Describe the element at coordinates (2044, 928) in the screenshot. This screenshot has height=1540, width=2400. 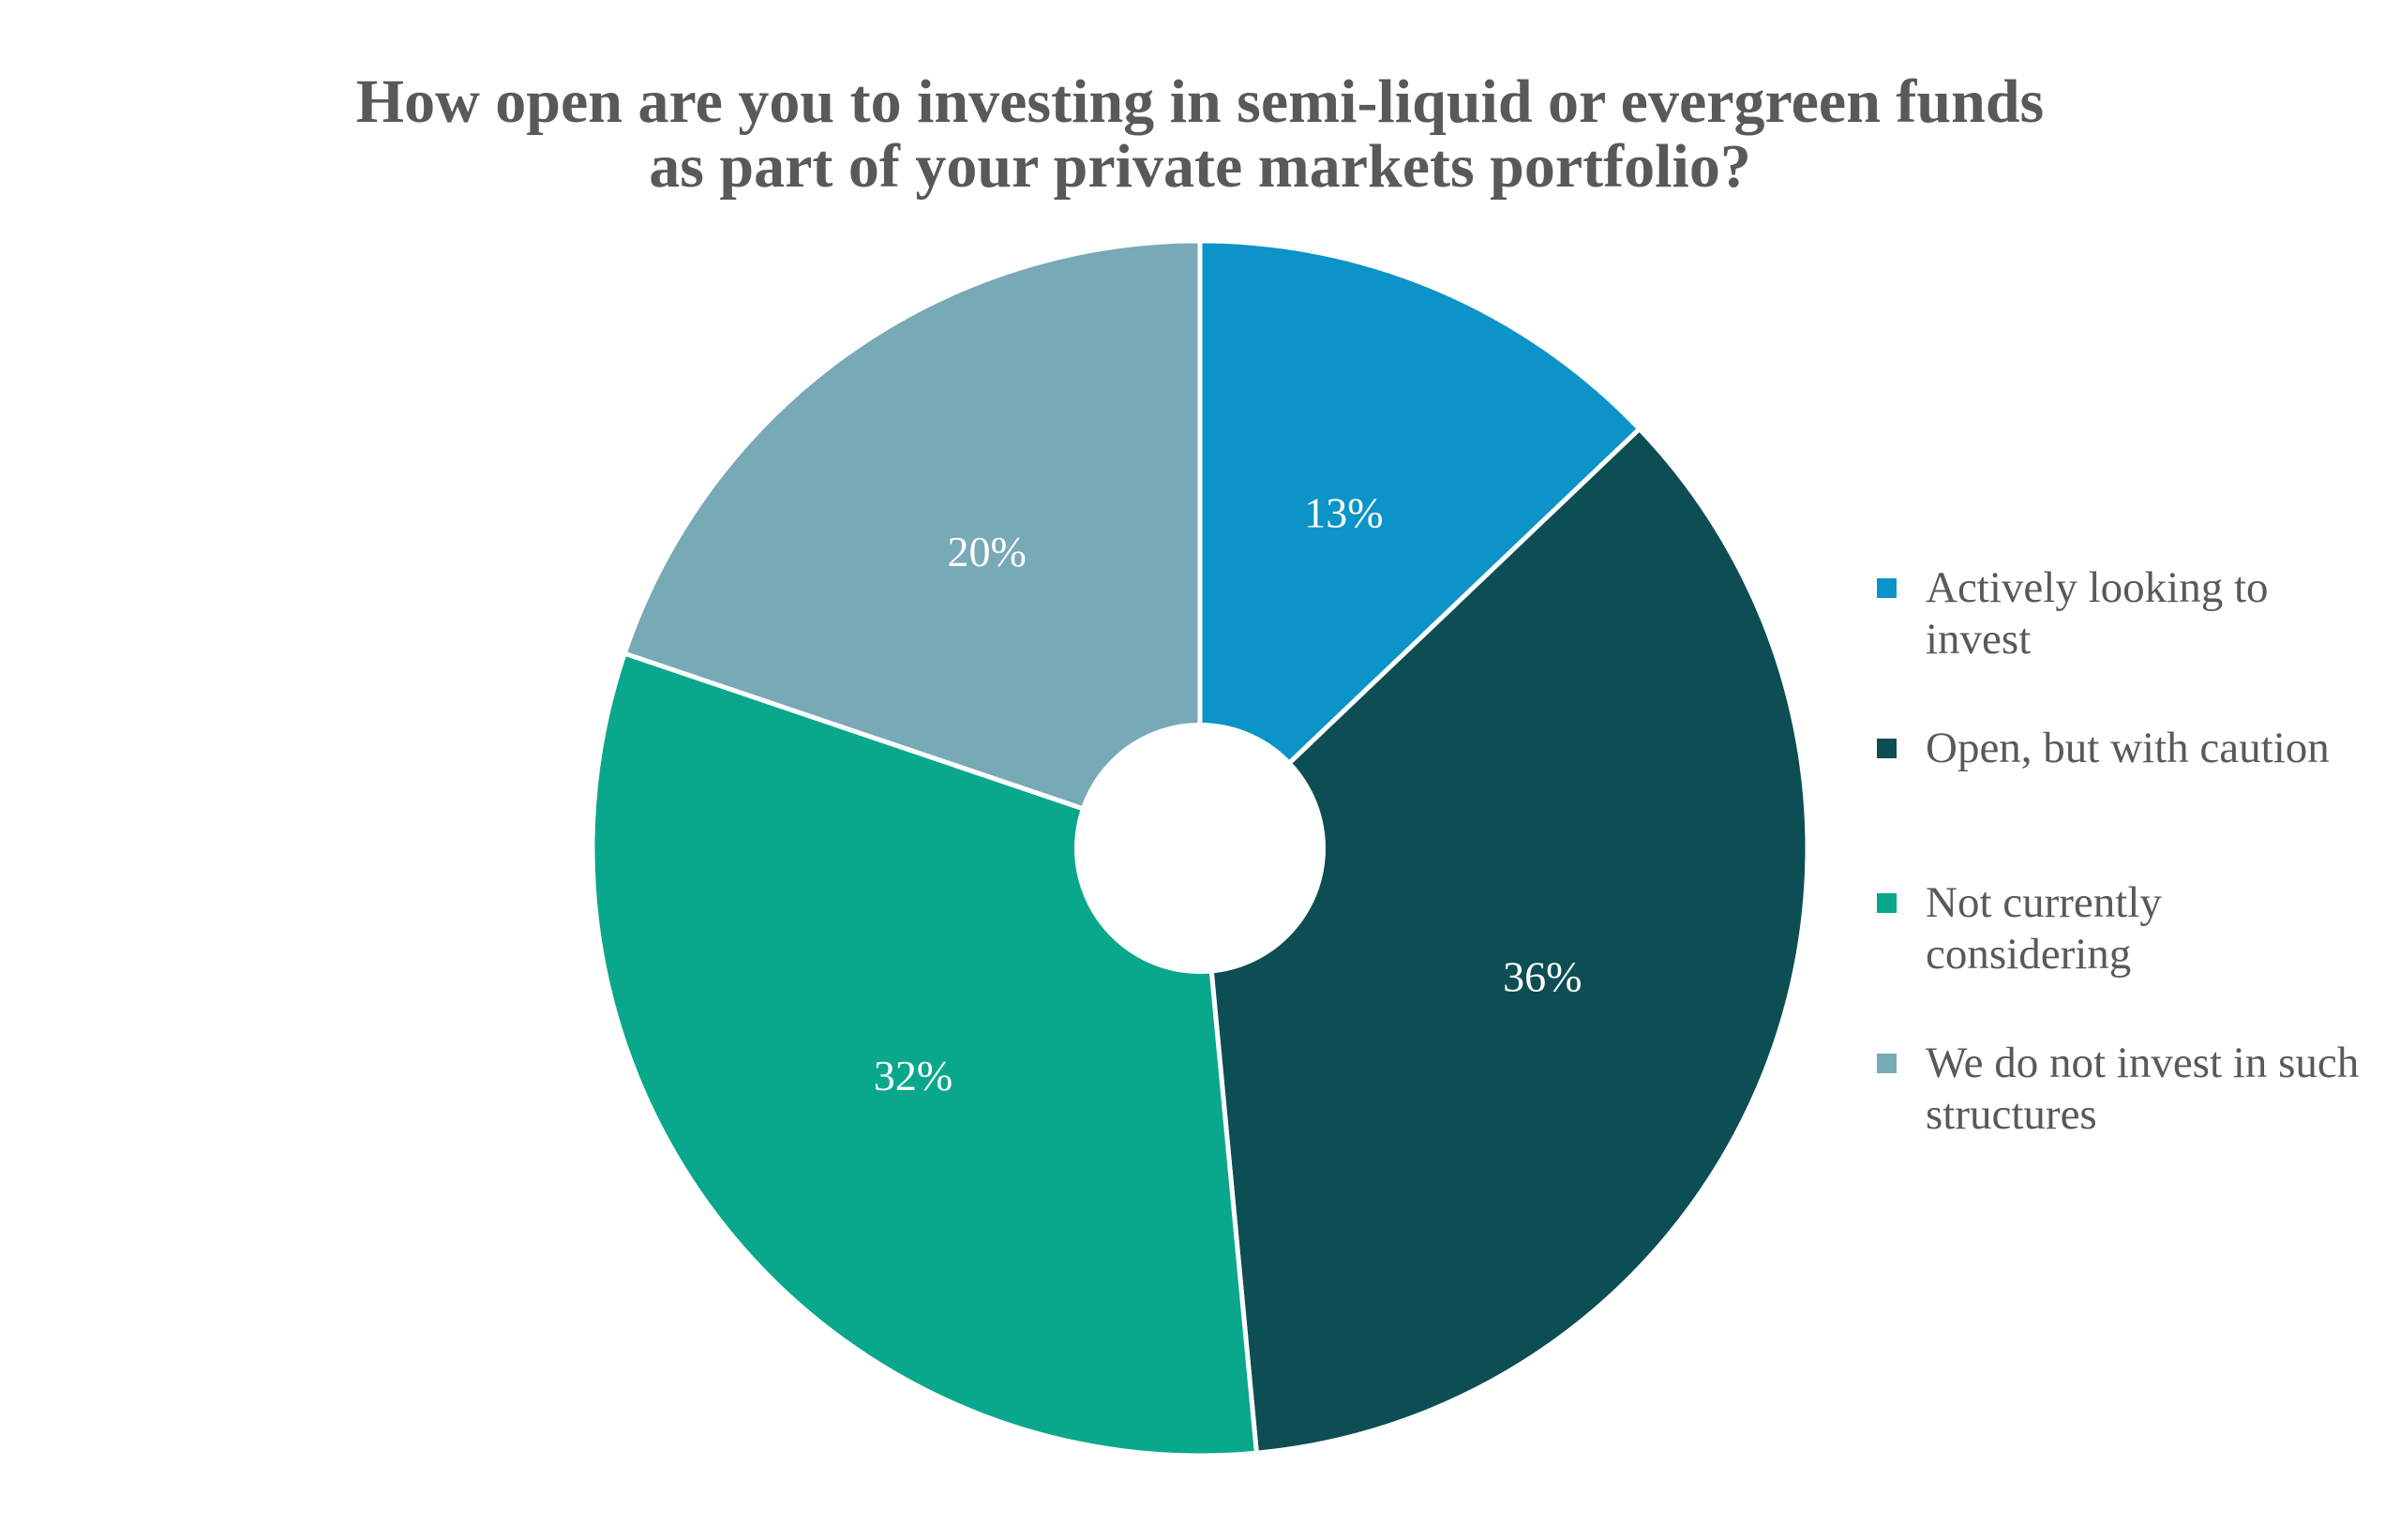
I see `legend-label: Not currently considering` at that location.